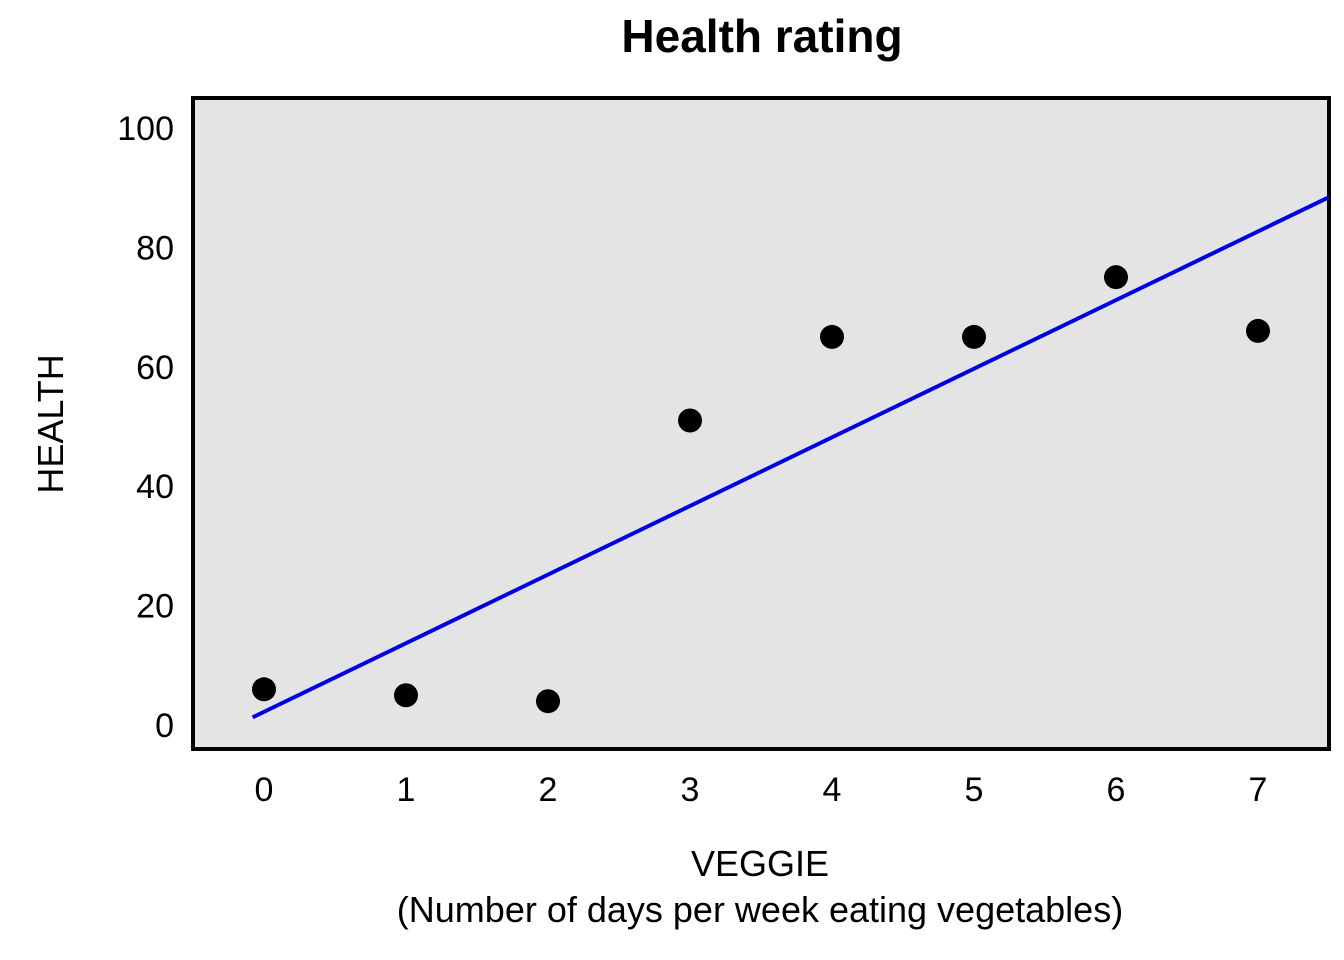 The height and width of the screenshot is (960, 1344). I want to click on x-axis: 0 1 2 3 4 5 6 7, so click(761, 790).